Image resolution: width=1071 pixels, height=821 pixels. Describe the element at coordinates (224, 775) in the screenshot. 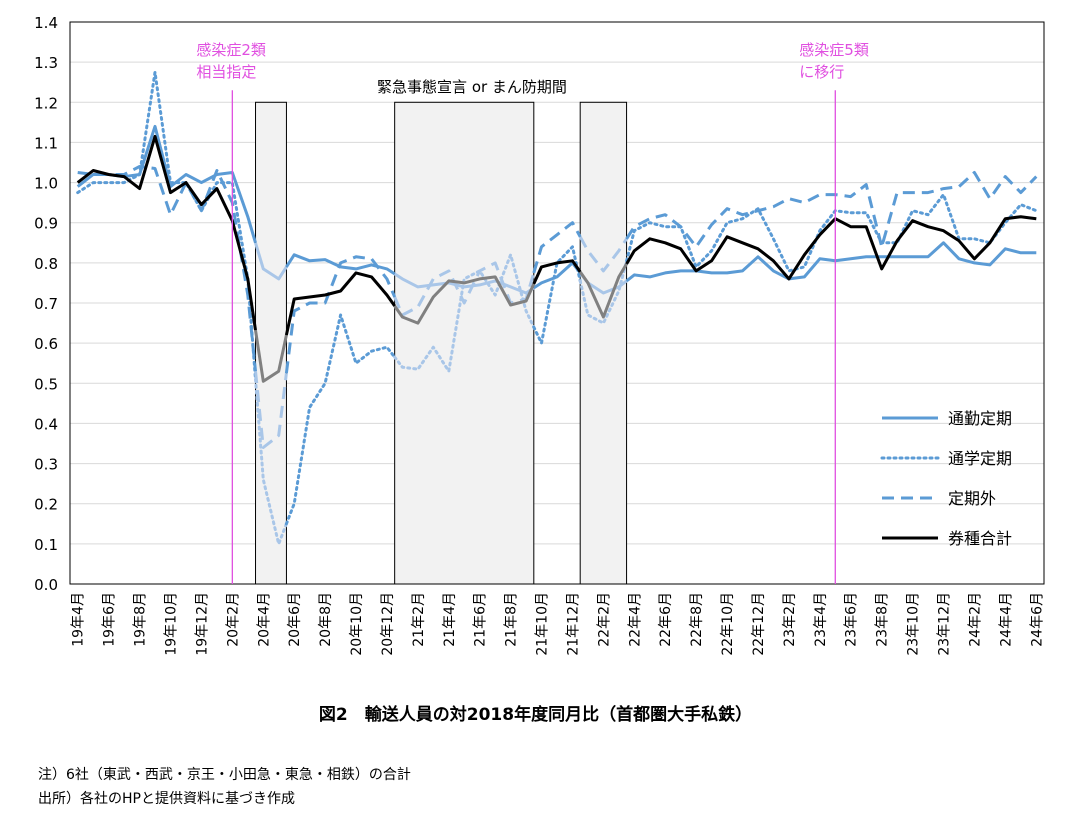

I see `note-composition: 注）6社（東武・西武・京王・小田急・東急・相鉄）の合計` at that location.